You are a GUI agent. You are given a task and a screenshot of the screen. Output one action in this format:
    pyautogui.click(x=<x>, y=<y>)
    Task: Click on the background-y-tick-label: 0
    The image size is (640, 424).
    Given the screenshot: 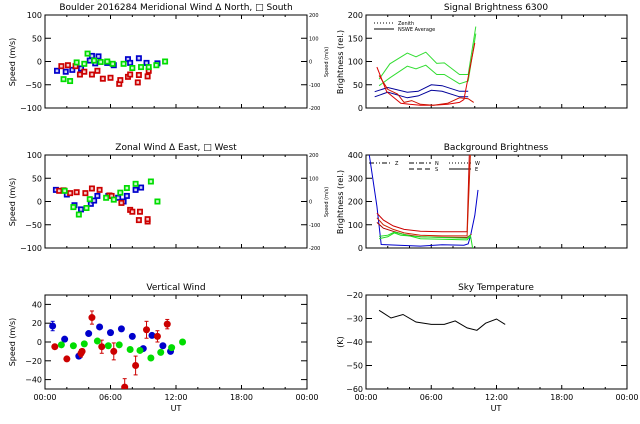 What is the action you would take?
    pyautogui.click(x=360, y=248)
    